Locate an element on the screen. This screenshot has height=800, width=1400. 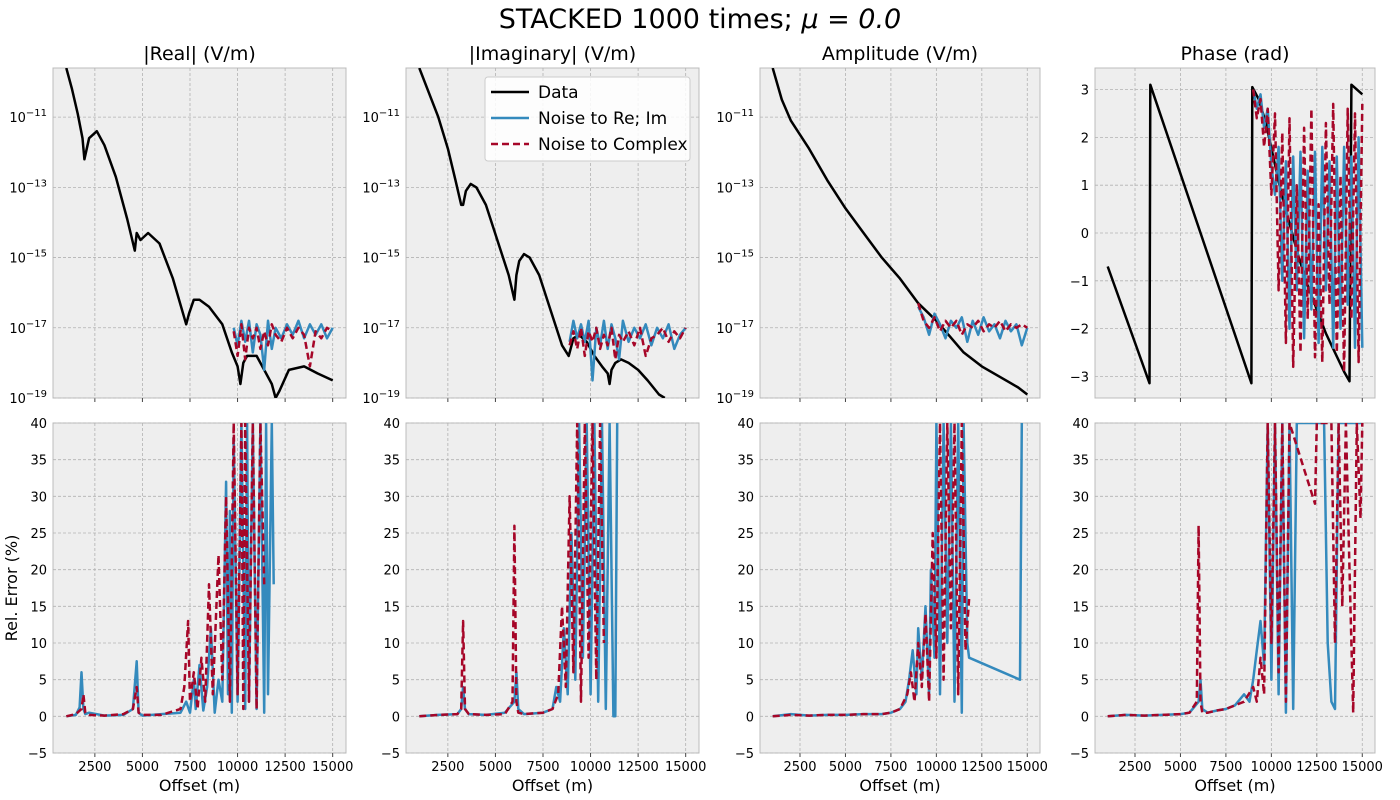
legend: Data Noise to Re; Im Noise to Complex is located at coordinates (587, 119).